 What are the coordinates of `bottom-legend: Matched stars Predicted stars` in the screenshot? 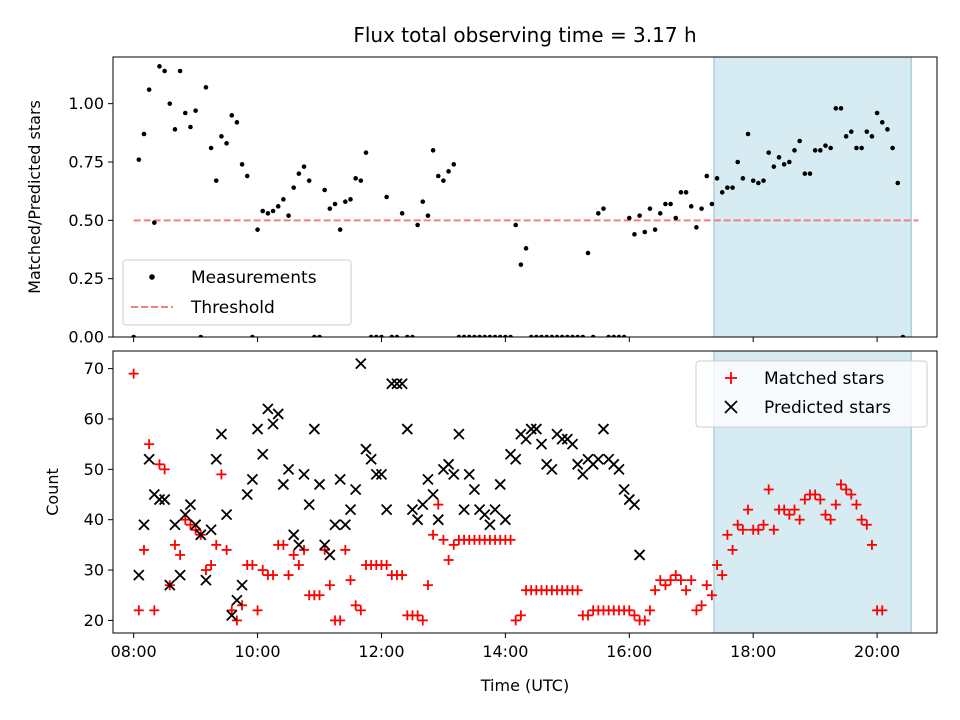 It's located at (811, 394).